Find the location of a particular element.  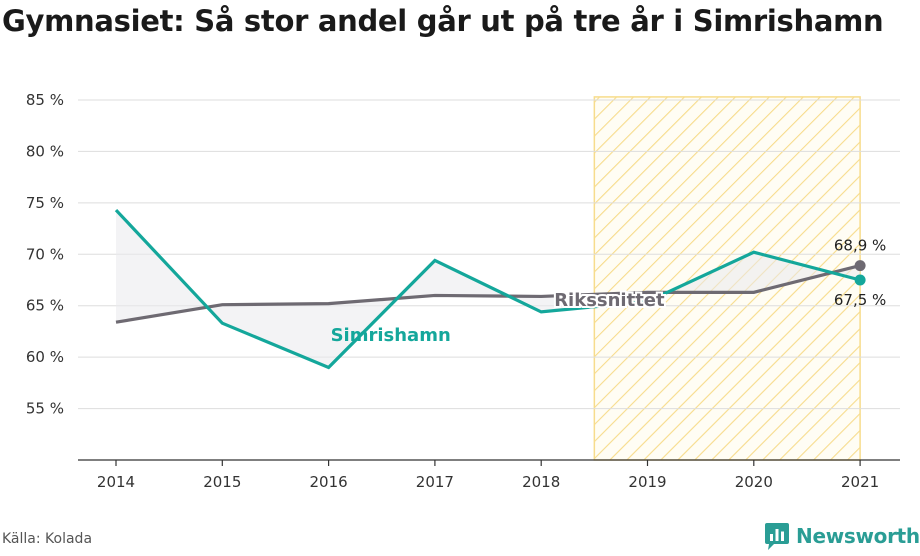

y-tick-label: 75 % is located at coordinates (45, 203).